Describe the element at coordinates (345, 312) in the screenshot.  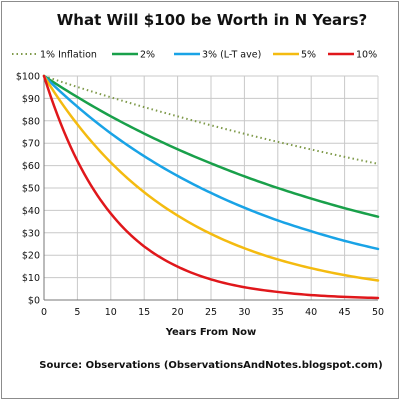
I see `x-tick-label: 45` at that location.